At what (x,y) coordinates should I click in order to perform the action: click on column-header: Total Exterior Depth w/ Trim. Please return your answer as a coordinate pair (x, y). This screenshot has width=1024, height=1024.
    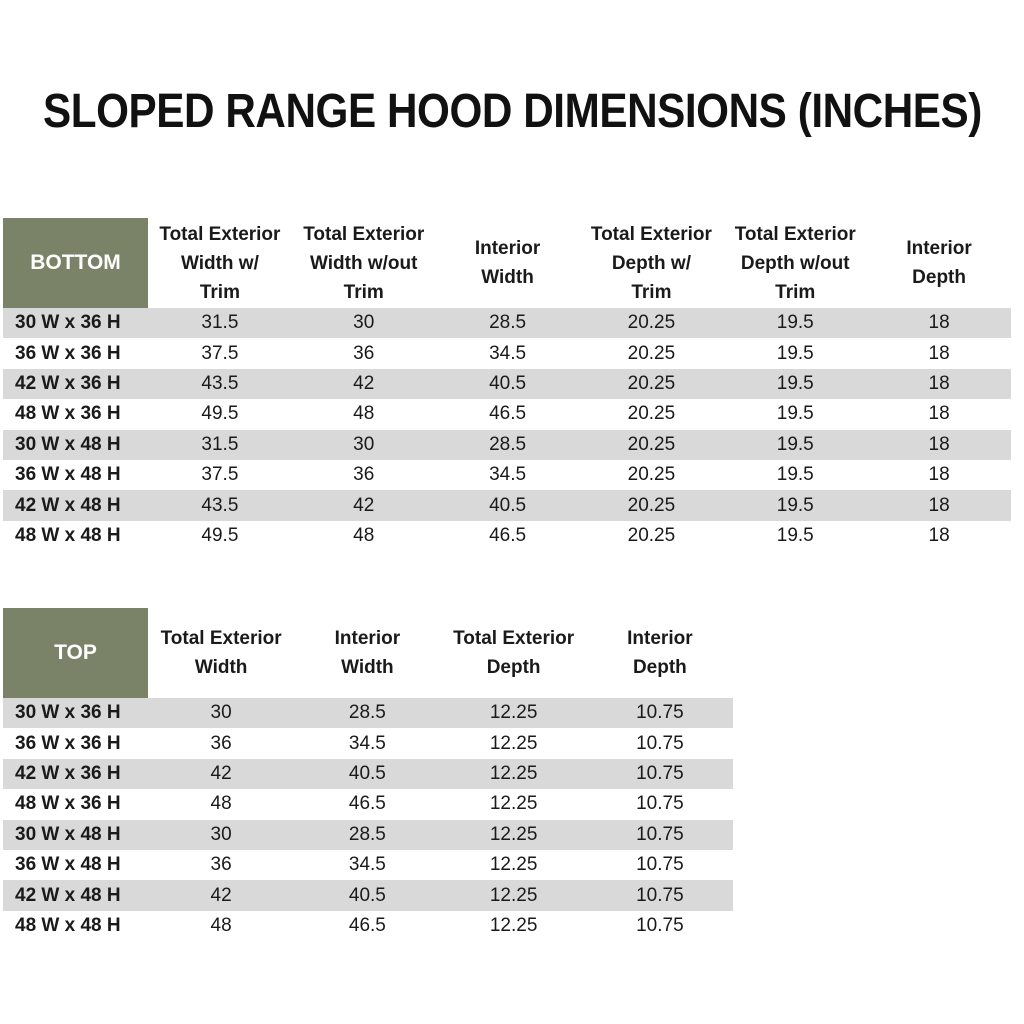
    Looking at the image, I should click on (651, 263).